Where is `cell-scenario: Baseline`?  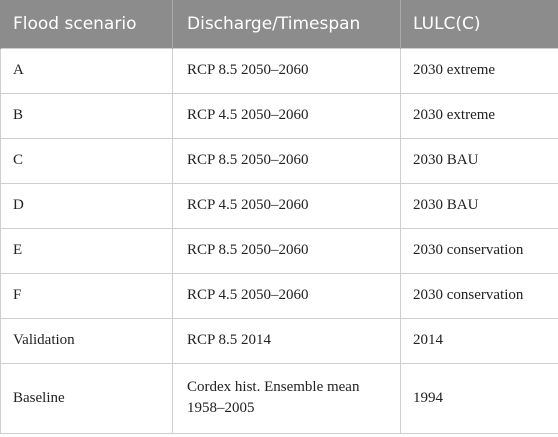 cell-scenario: Baseline is located at coordinates (86, 398).